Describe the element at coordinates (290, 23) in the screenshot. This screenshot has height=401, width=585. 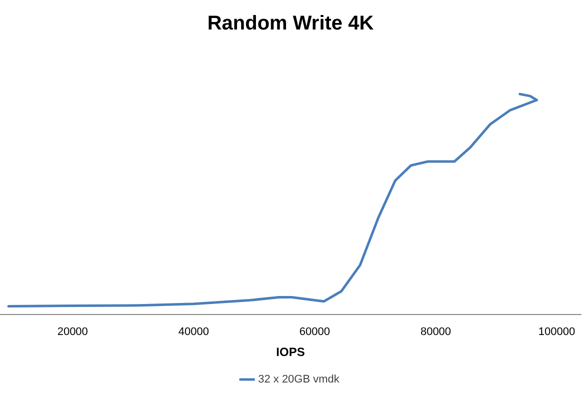
I see `chart-title: Random Write 4K` at that location.